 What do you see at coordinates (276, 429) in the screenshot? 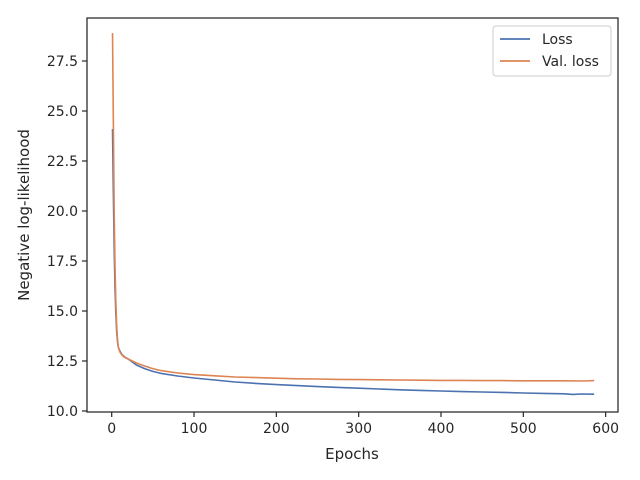
I see `x-tick-label: 200` at bounding box center [276, 429].